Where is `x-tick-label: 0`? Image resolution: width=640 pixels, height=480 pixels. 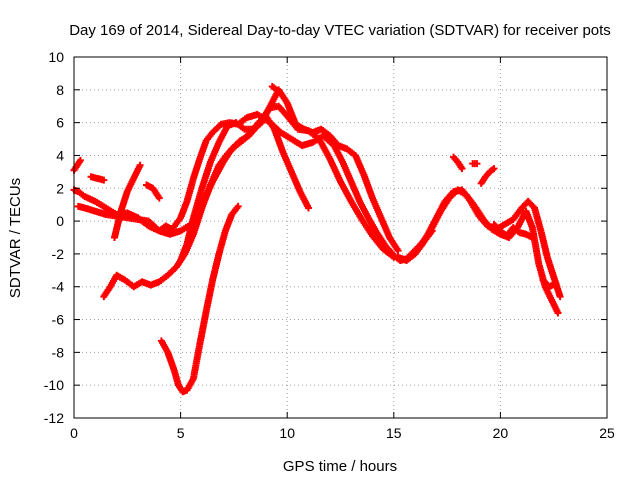 x-tick-label: 0 is located at coordinates (74, 433).